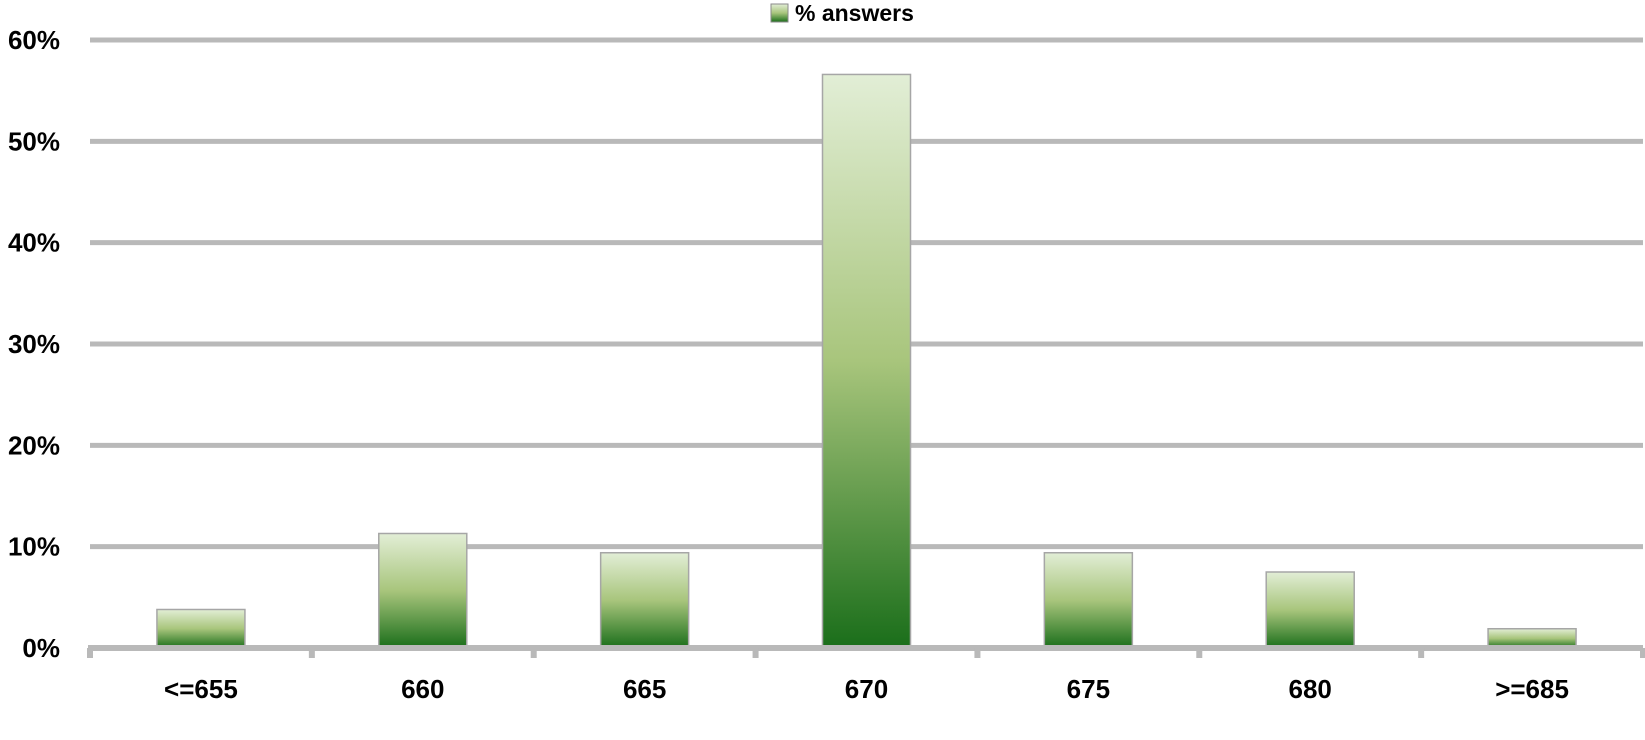 The height and width of the screenshot is (740, 1645). What do you see at coordinates (1310, 689) in the screenshot?
I see `x-tick-label: 680` at bounding box center [1310, 689].